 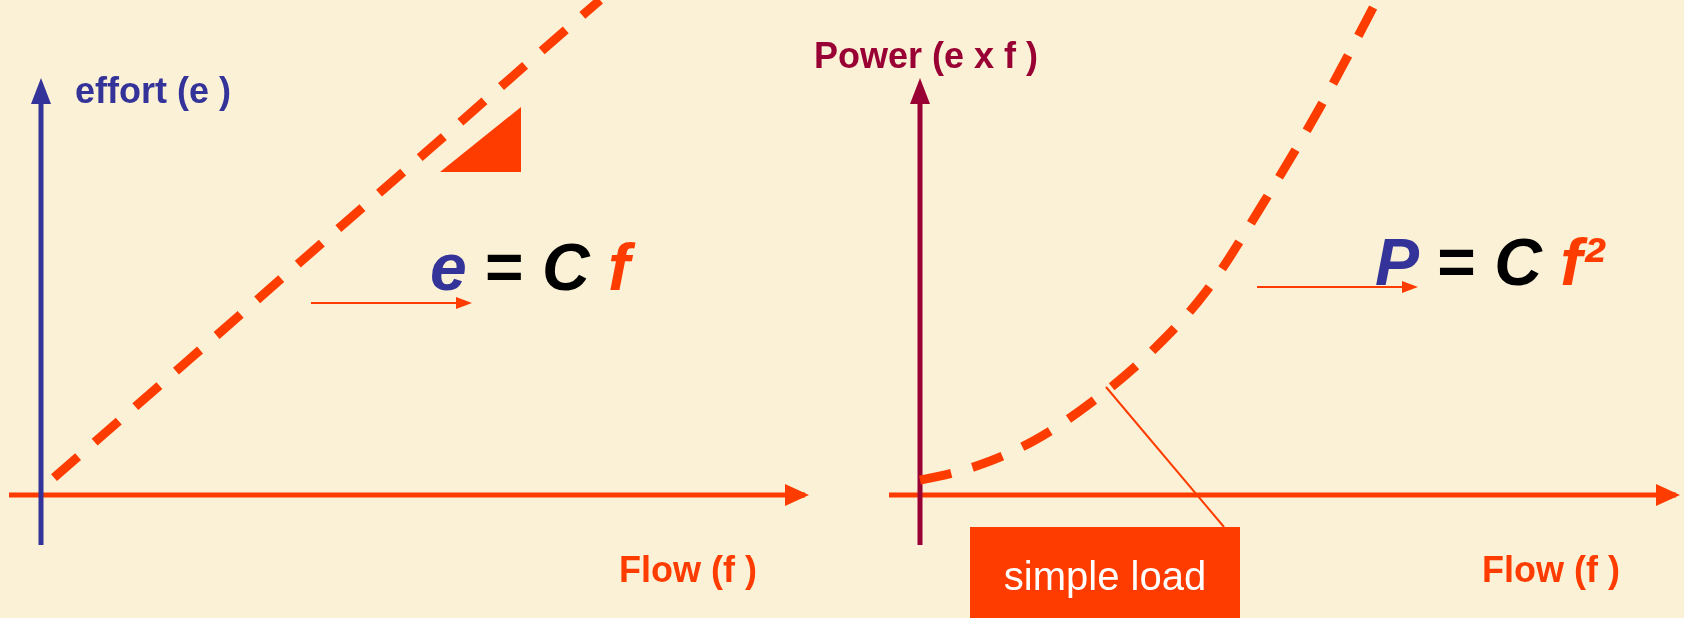 What do you see at coordinates (153, 90) in the screenshot?
I see `y-axis-title: effort (e )` at bounding box center [153, 90].